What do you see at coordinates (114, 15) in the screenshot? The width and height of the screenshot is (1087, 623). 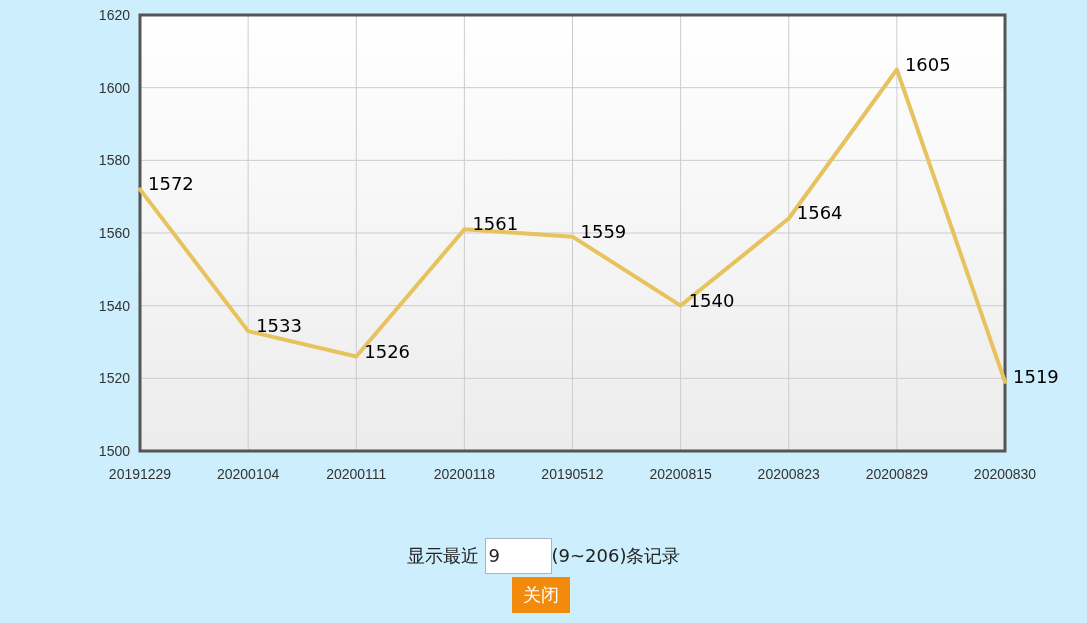 I see `y-tick-label: 1620` at bounding box center [114, 15].